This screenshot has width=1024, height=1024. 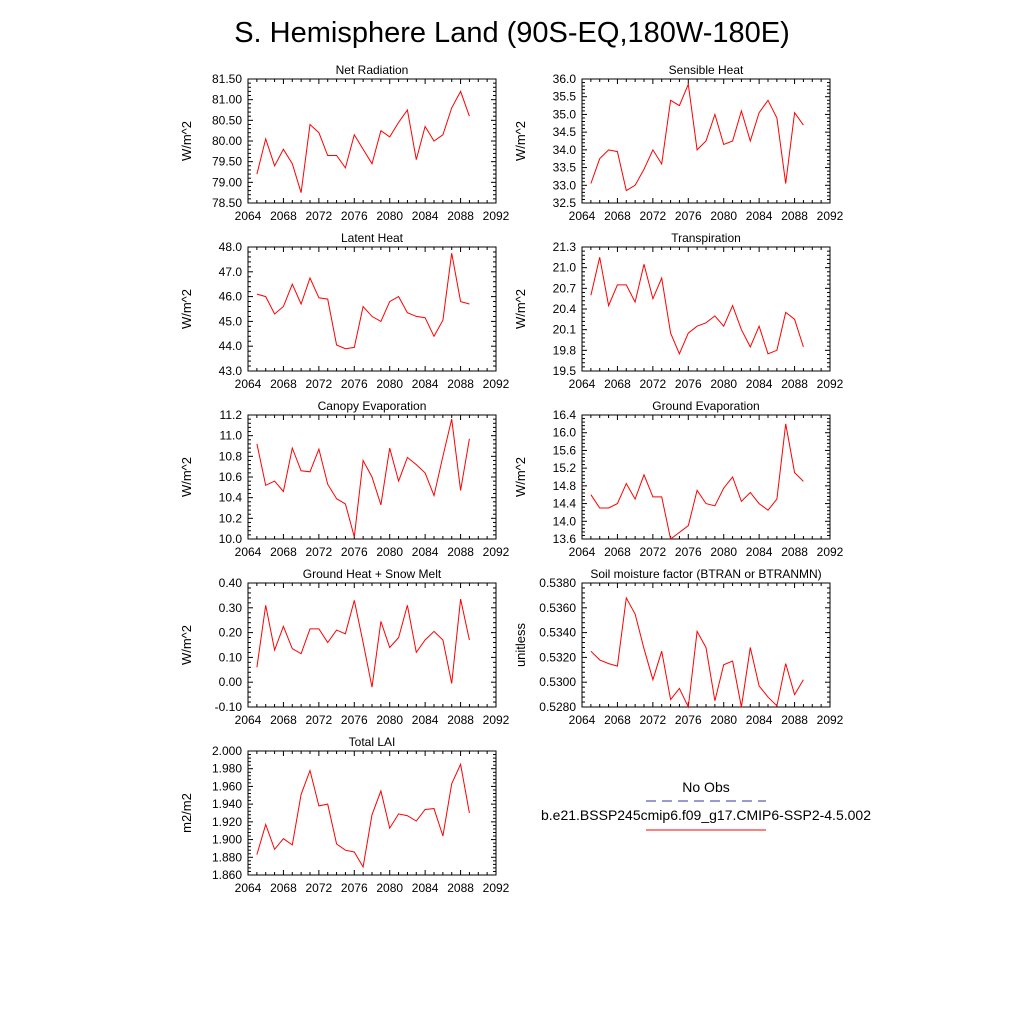 What do you see at coordinates (565, 185) in the screenshot?
I see `y-tick-label: 33.0` at bounding box center [565, 185].